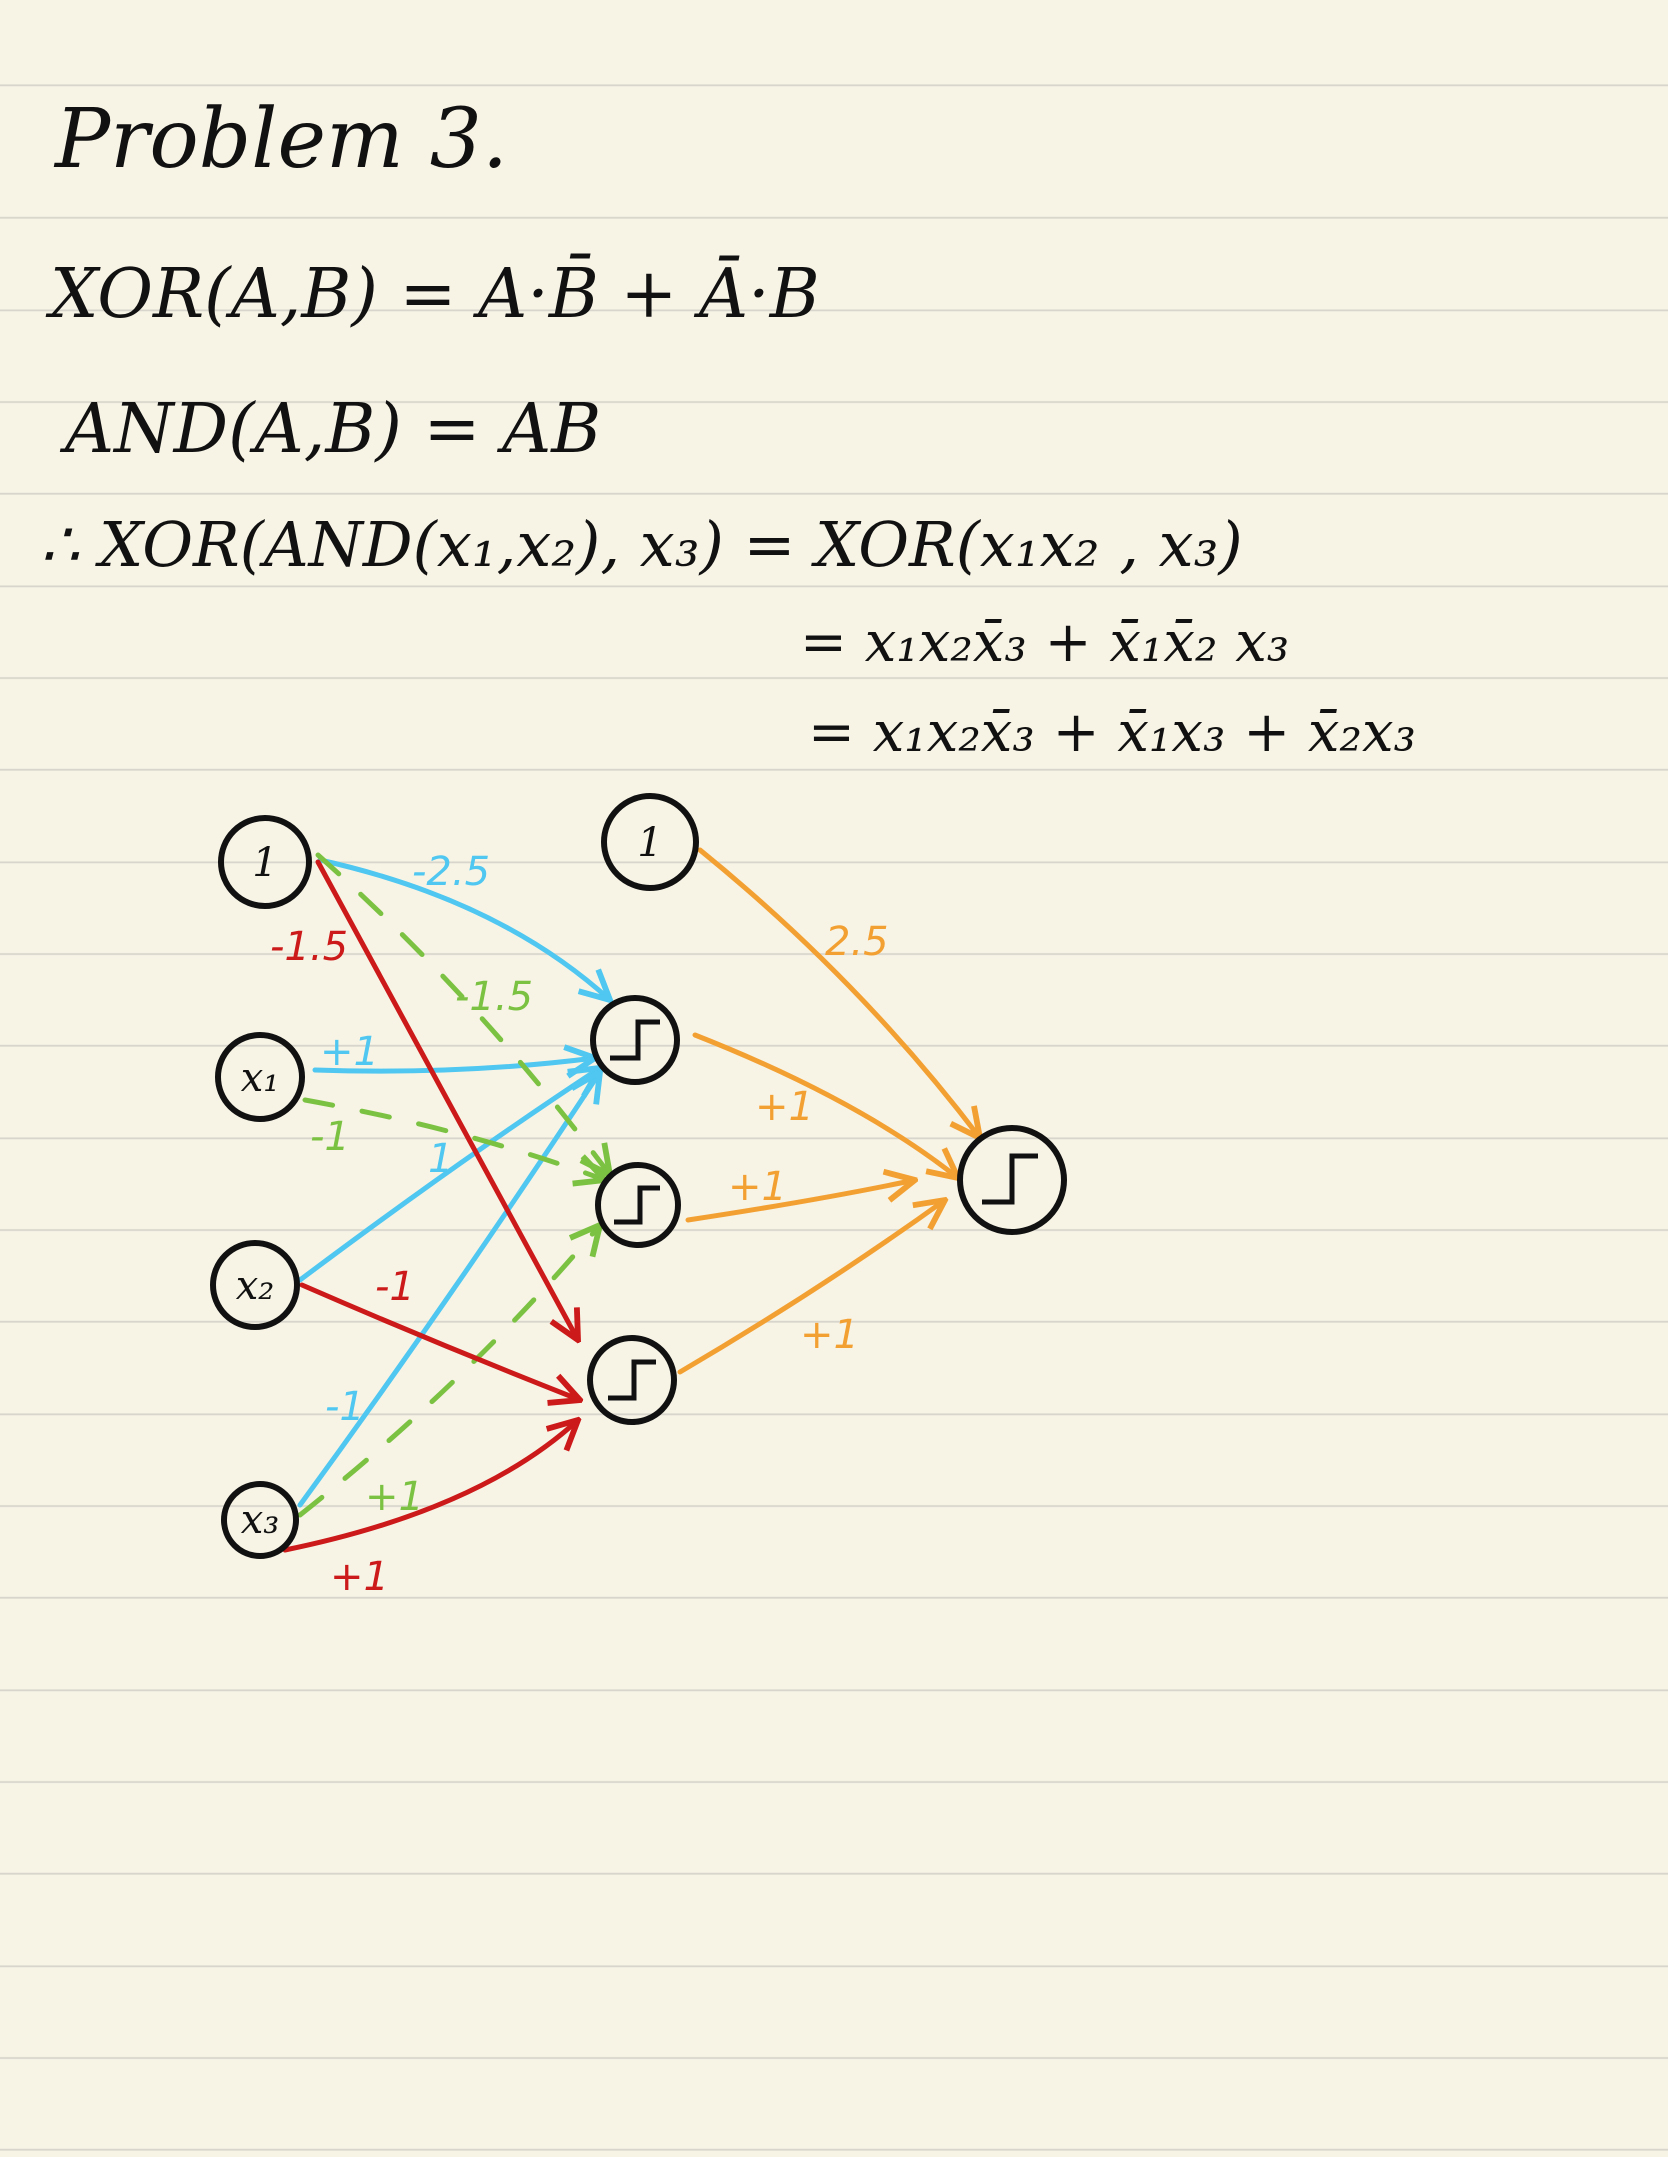  Describe the element at coordinates (800, 1201) in the screenshot. I see `edge-h2-to-out` at that location.